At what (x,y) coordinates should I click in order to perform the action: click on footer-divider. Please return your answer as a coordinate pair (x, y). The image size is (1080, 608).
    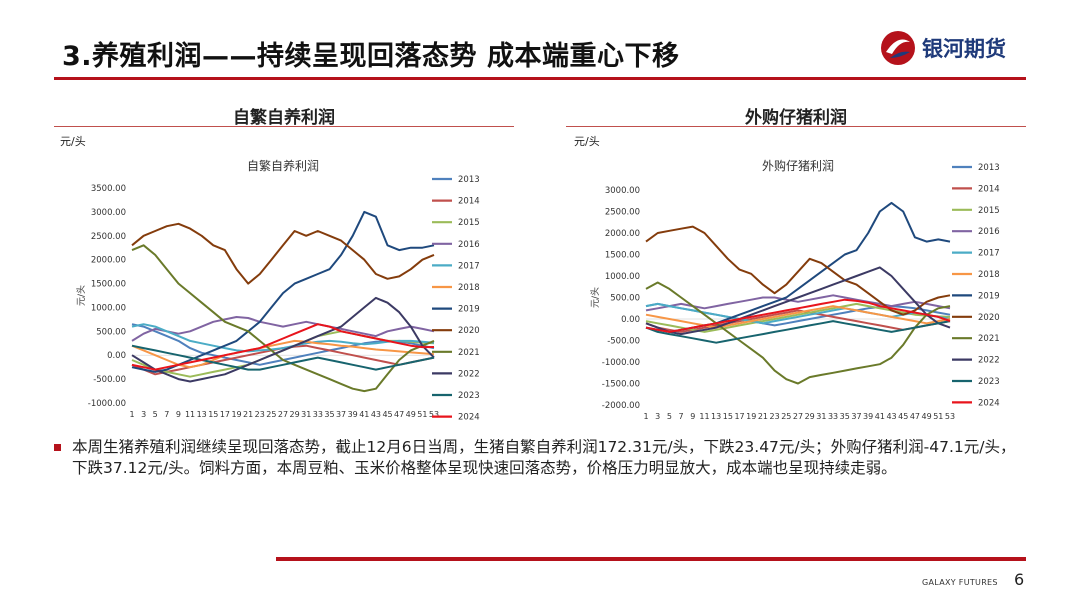
    Looking at the image, I should click on (651, 559).